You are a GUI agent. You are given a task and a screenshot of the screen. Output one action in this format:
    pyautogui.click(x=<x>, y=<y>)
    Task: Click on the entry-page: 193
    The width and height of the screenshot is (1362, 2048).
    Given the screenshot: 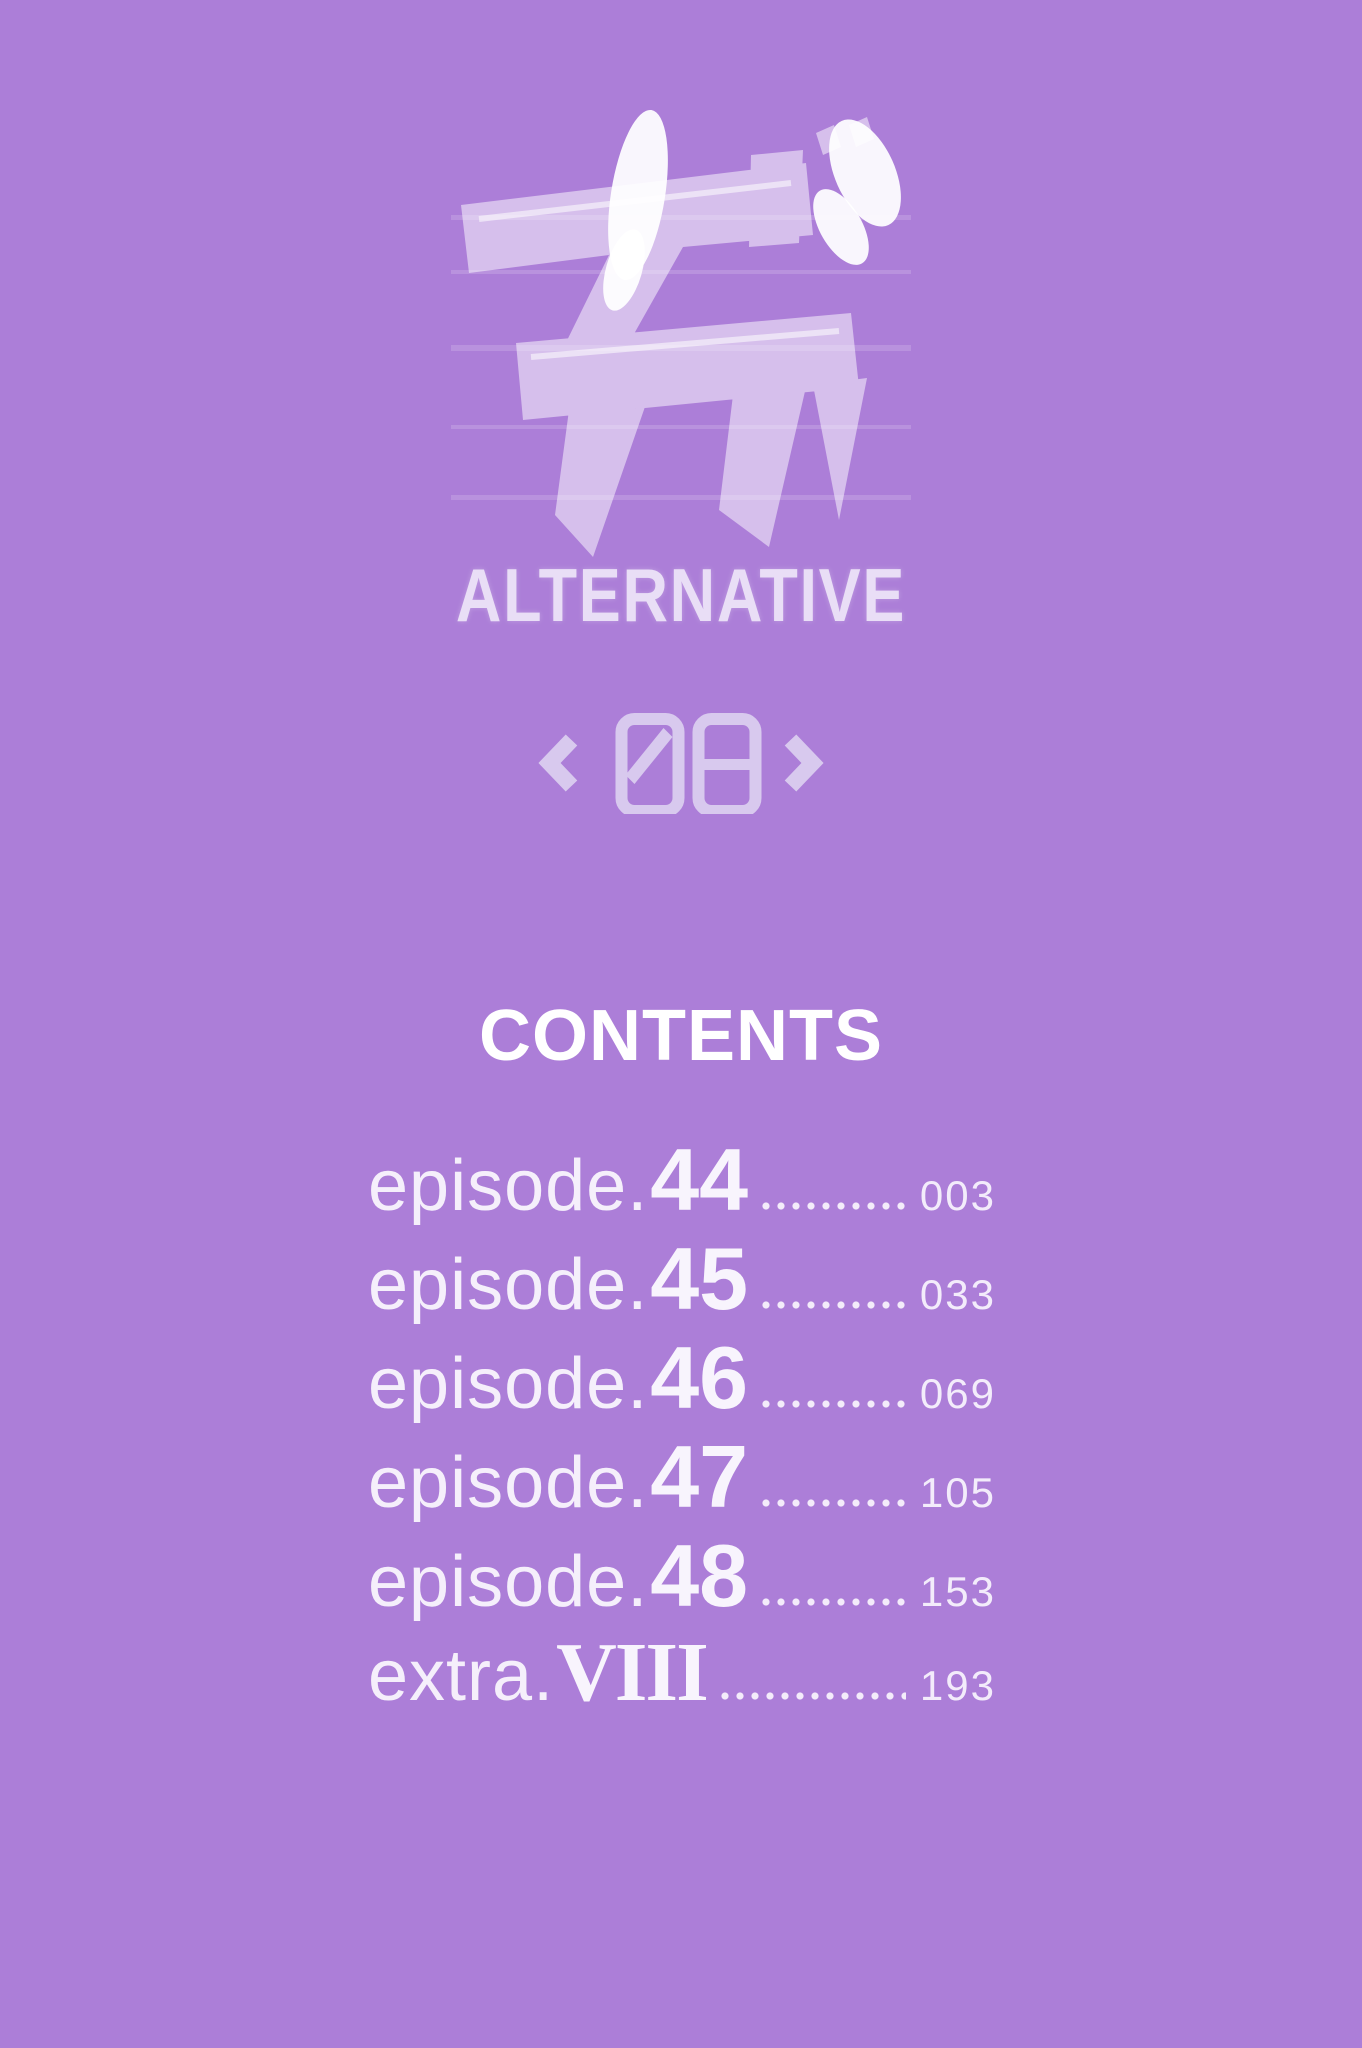 What is the action you would take?
    pyautogui.click(x=957, y=1685)
    